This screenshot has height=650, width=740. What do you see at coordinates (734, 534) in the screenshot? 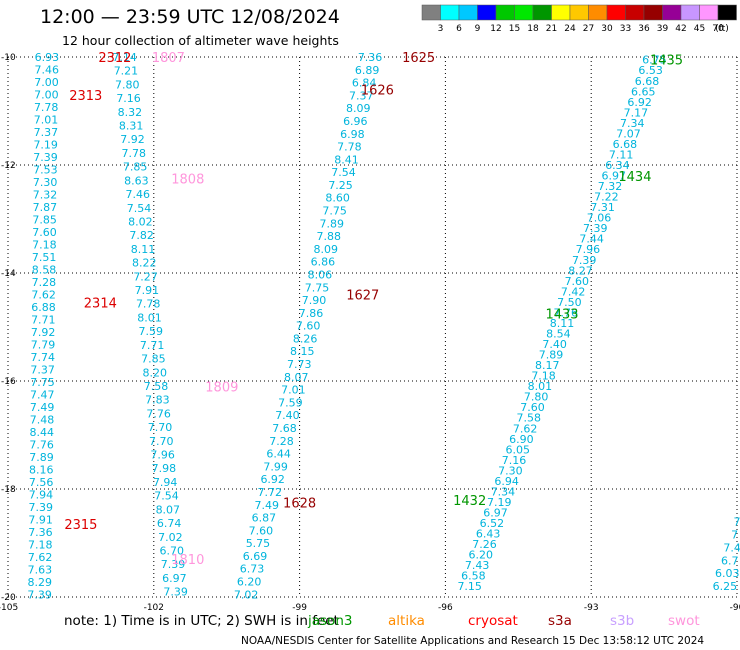
I see `wave-height-value: 7` at bounding box center [734, 534].